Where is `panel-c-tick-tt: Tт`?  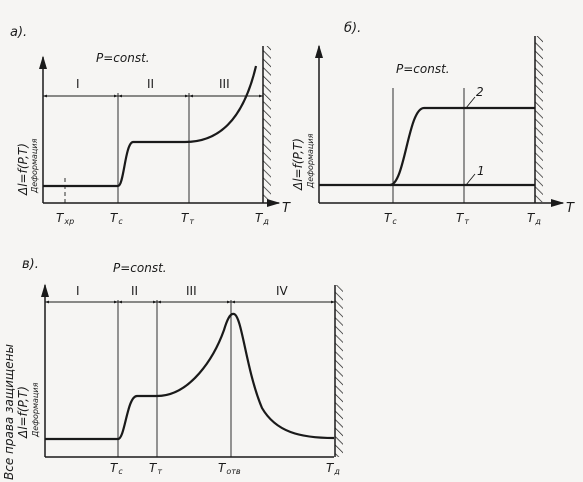 panel-c-tick-tt: Tт is located at coordinates (155, 468).